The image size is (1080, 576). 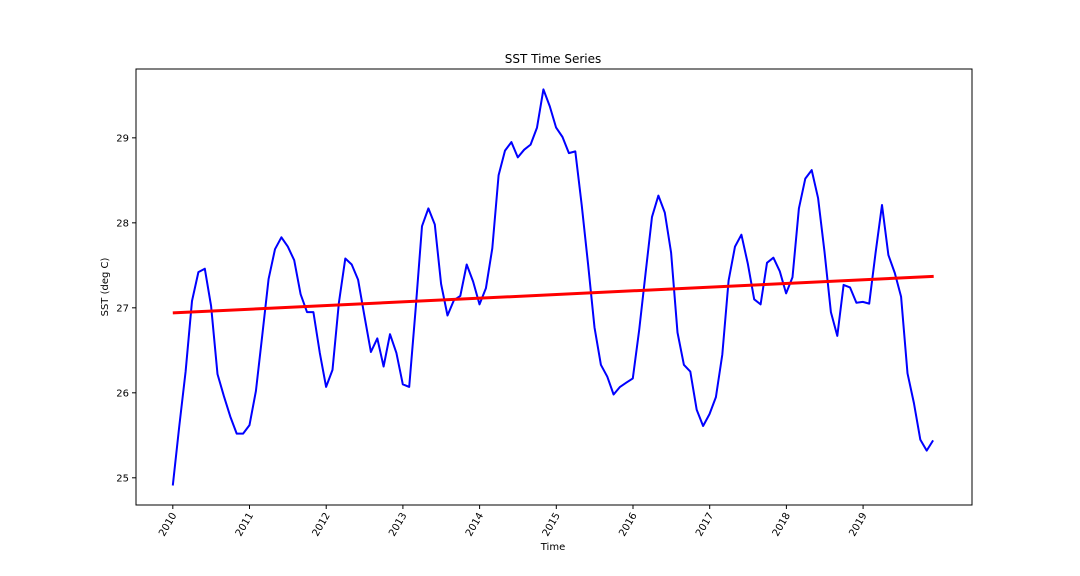 What do you see at coordinates (122, 223) in the screenshot?
I see `y-tick-label: 28` at bounding box center [122, 223].